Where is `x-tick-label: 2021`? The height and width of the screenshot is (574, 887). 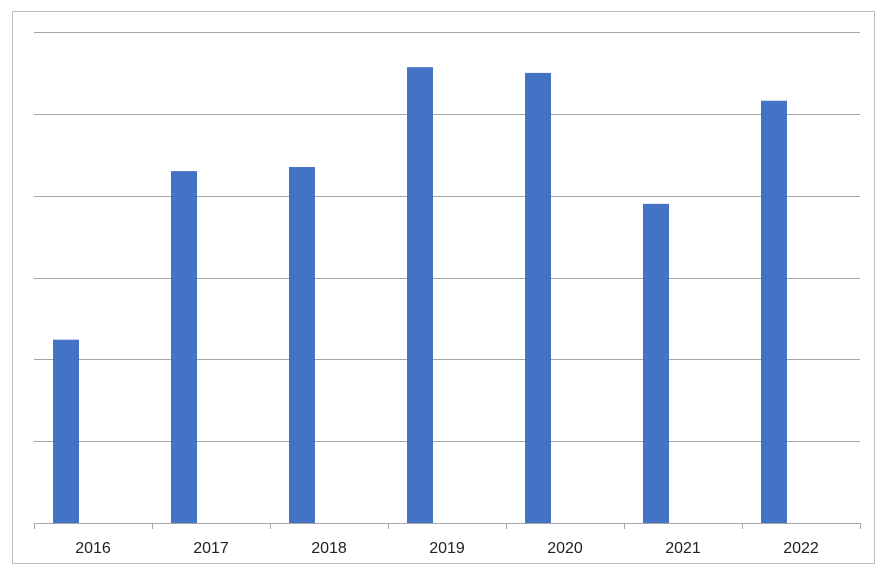
x-tick-label: 2021 is located at coordinates (683, 548).